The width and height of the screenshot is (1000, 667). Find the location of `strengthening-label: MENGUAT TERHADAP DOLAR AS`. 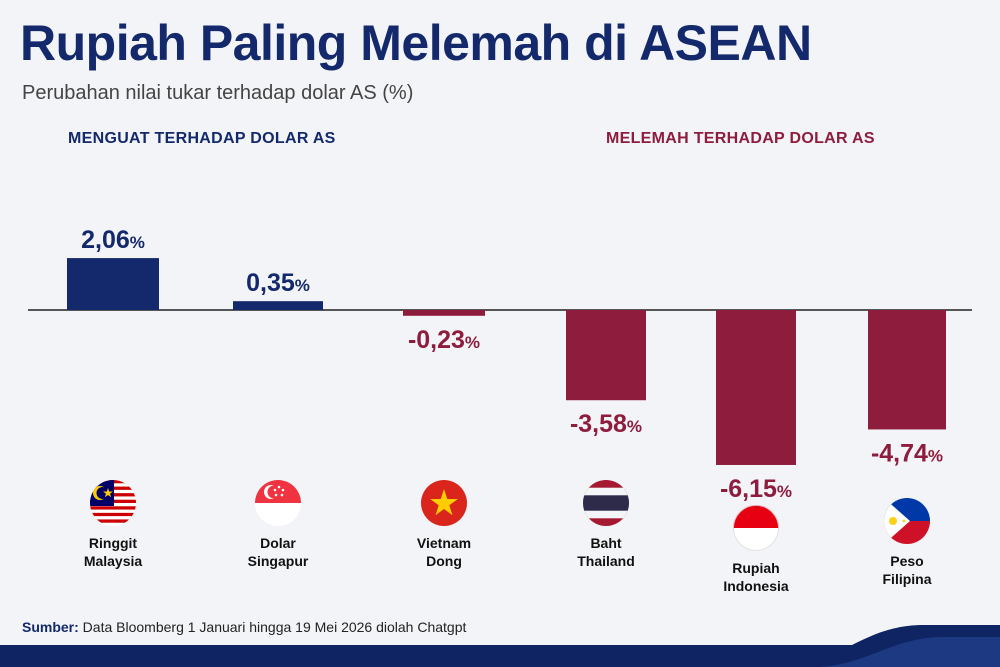

strengthening-label: MENGUAT TERHADAP DOLAR AS is located at coordinates (202, 138).